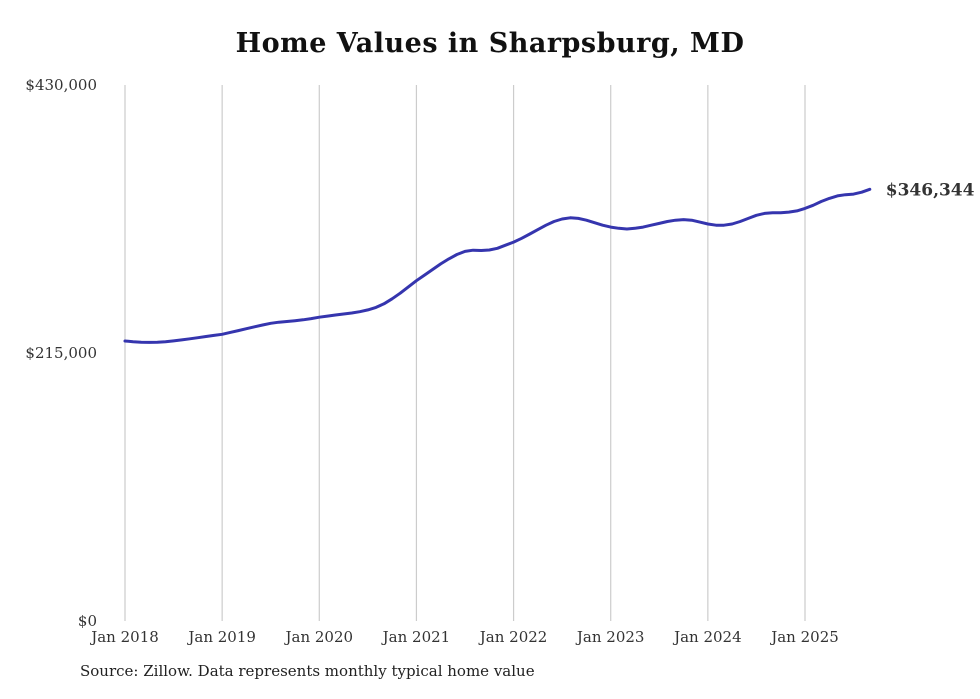  What do you see at coordinates (221, 637) in the screenshot?
I see `x-tick-label: Jan 2019` at bounding box center [221, 637].